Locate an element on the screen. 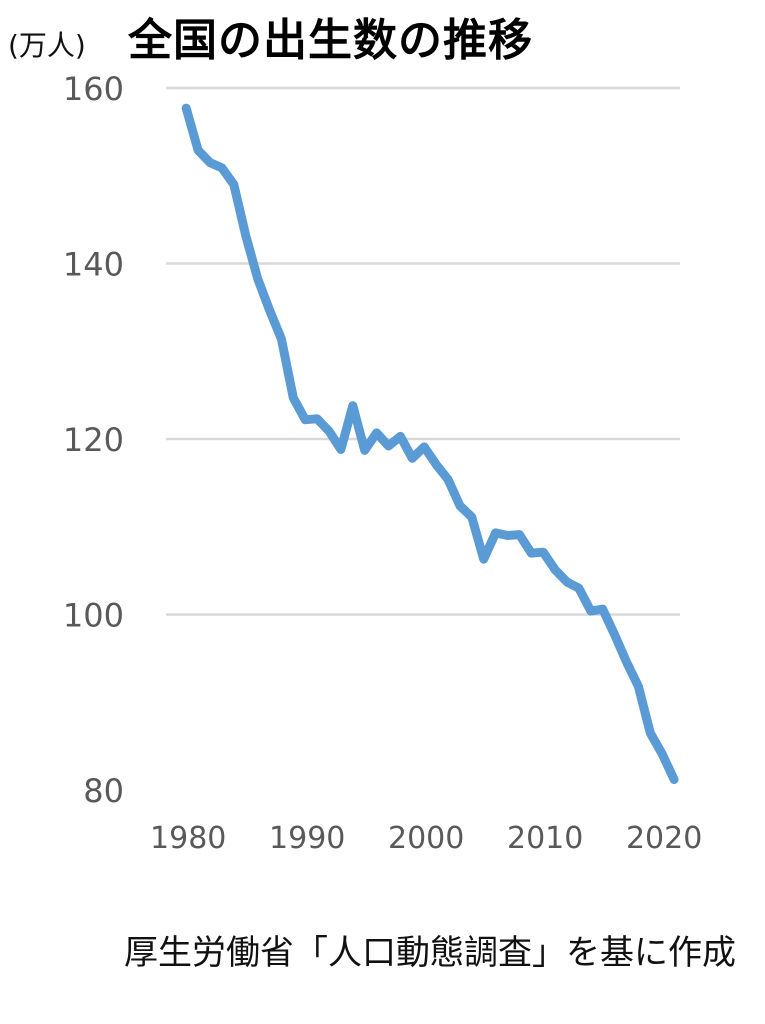 The width and height of the screenshot is (765, 1024). y-tick-label: 120 is located at coordinates (93, 440).